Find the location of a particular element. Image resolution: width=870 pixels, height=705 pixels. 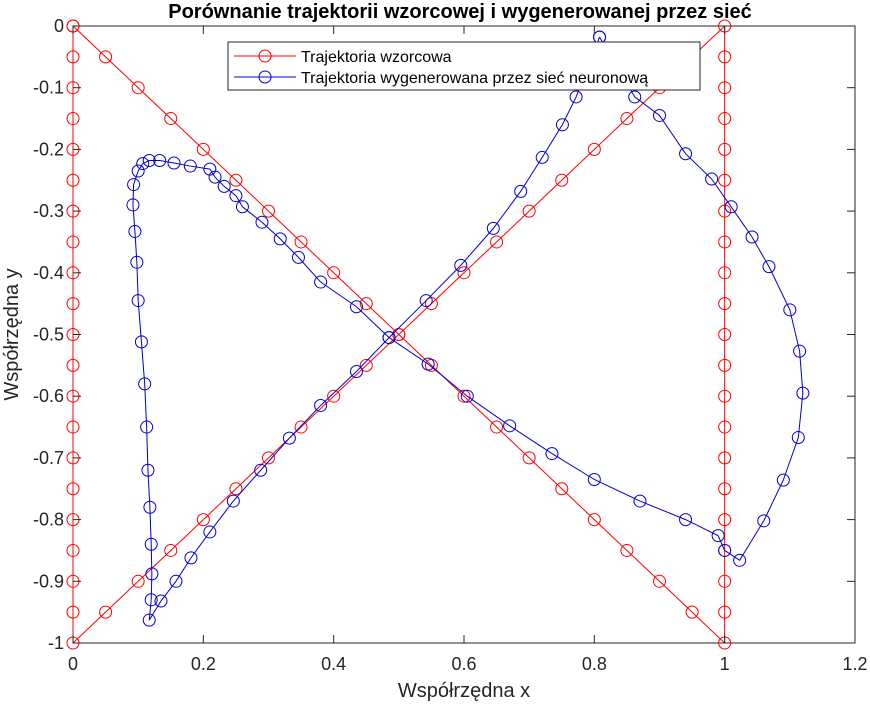

x-tick-label: 1 is located at coordinates (725, 664).